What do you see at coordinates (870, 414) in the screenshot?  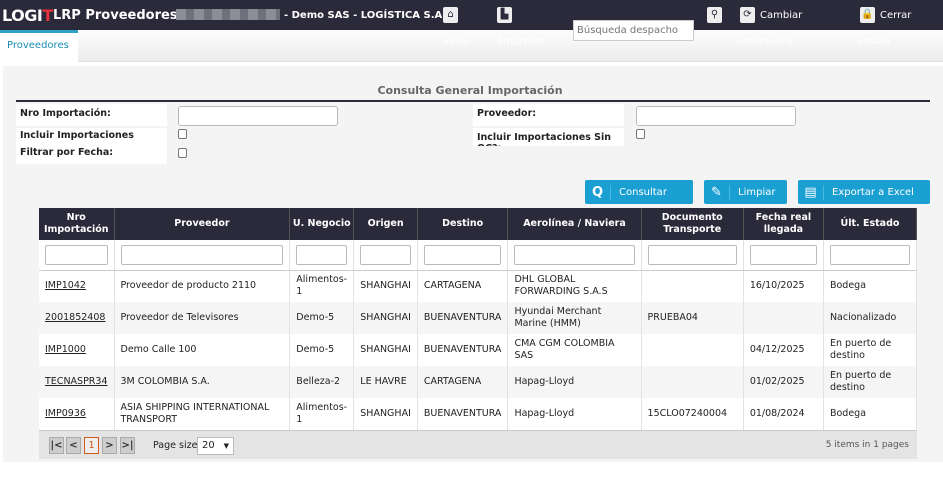 I see `table-cell: Bodega` at bounding box center [870, 414].